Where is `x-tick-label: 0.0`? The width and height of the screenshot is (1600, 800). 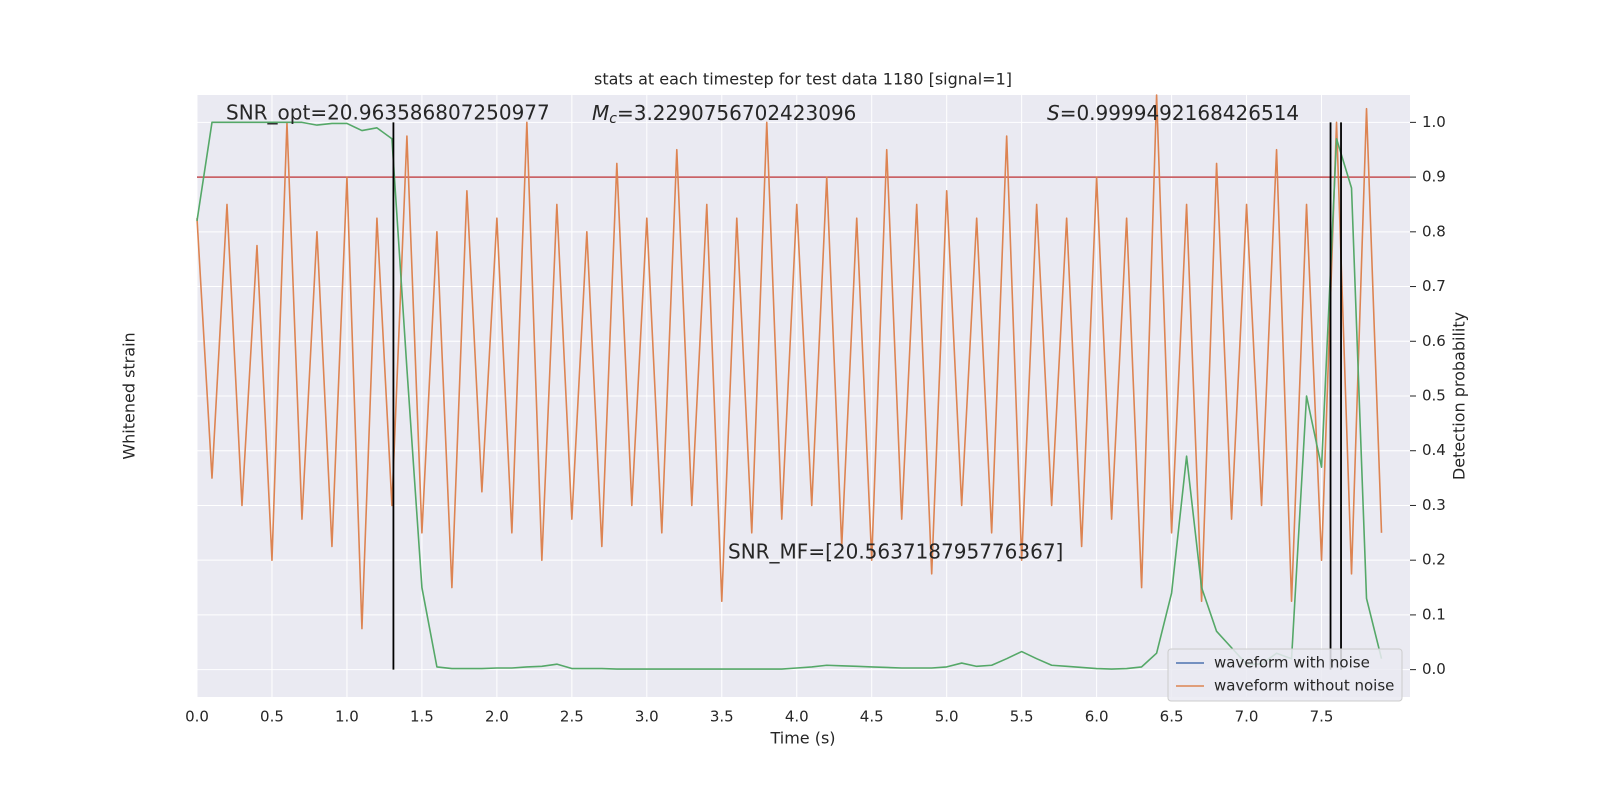 x-tick-label: 0.0 is located at coordinates (197, 717).